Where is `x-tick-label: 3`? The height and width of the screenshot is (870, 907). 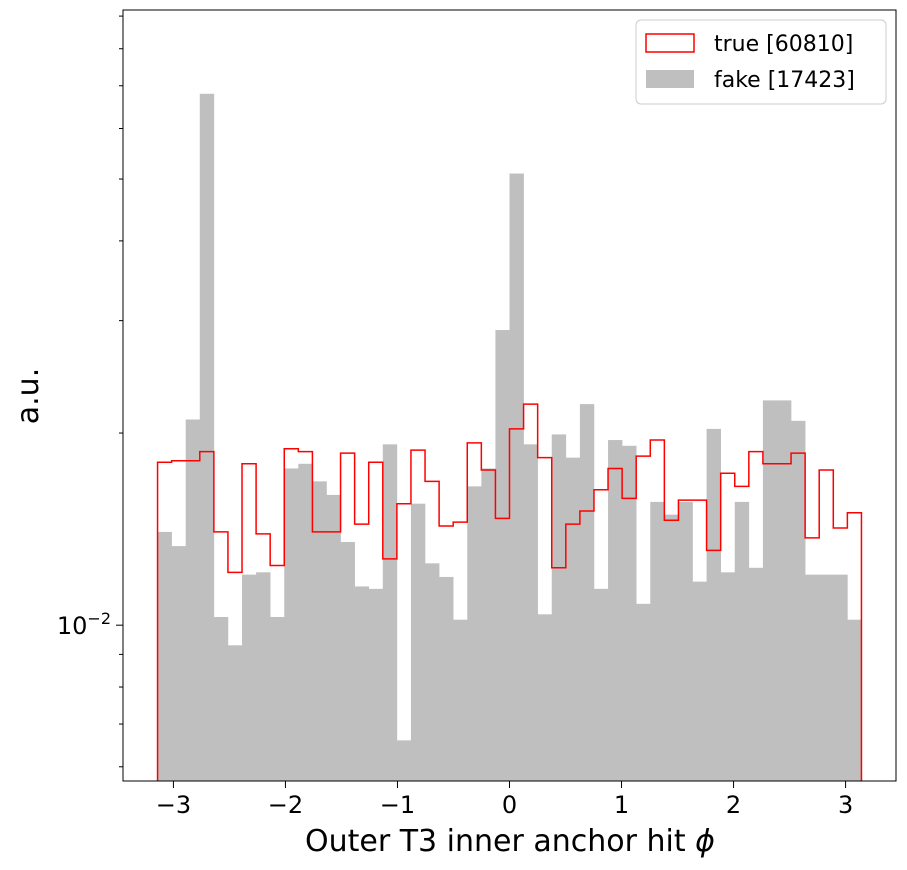 x-tick-label: 3 is located at coordinates (845, 805).